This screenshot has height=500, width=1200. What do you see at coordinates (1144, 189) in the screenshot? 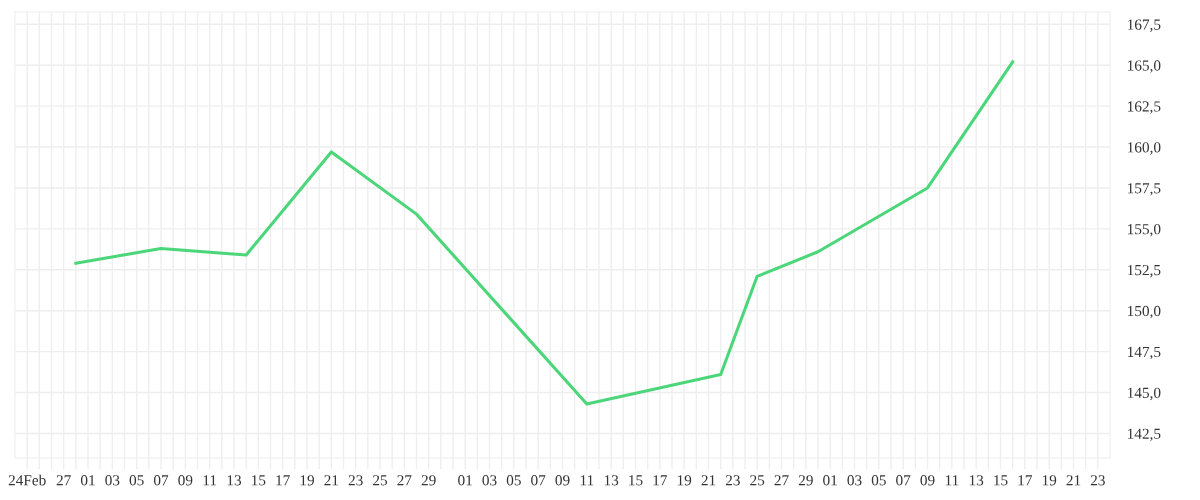
I see `y-tick-label: 157,5` at bounding box center [1144, 189].